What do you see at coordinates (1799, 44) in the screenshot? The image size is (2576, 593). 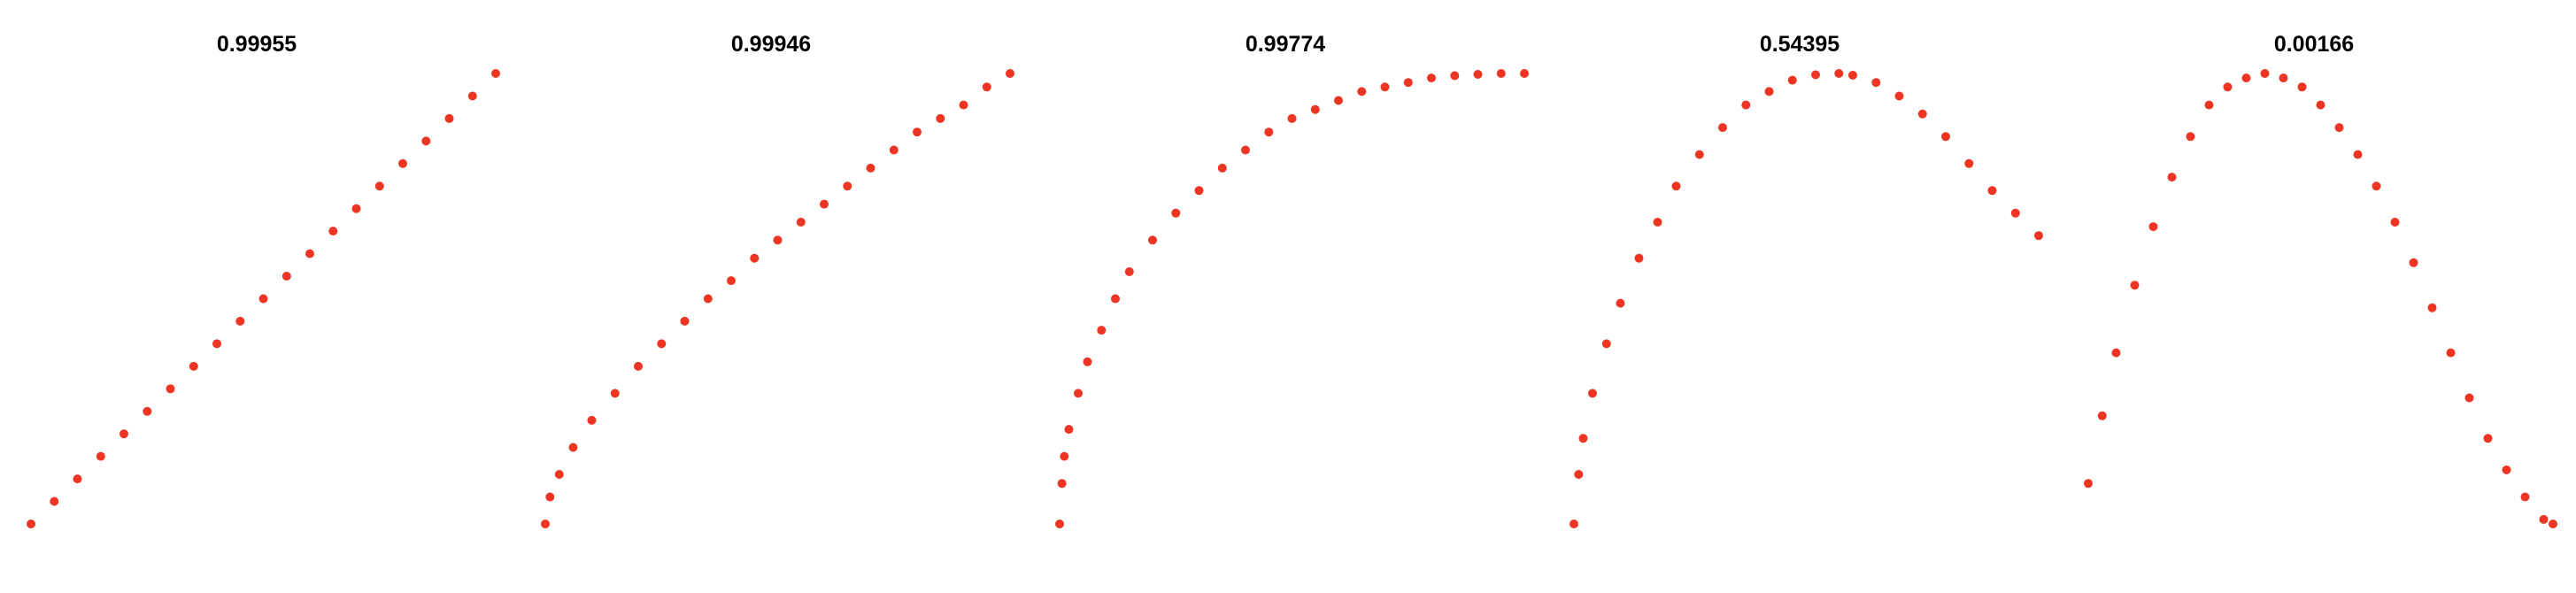 I see `panel-title: 0.54395` at bounding box center [1799, 44].